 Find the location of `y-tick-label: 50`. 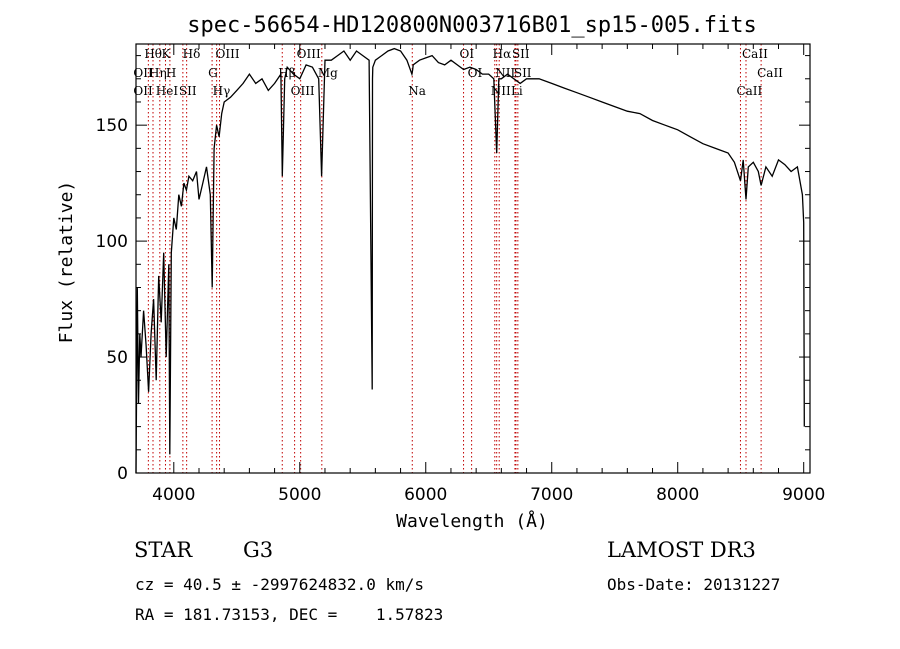

y-tick-label: 50 is located at coordinates (117, 358).